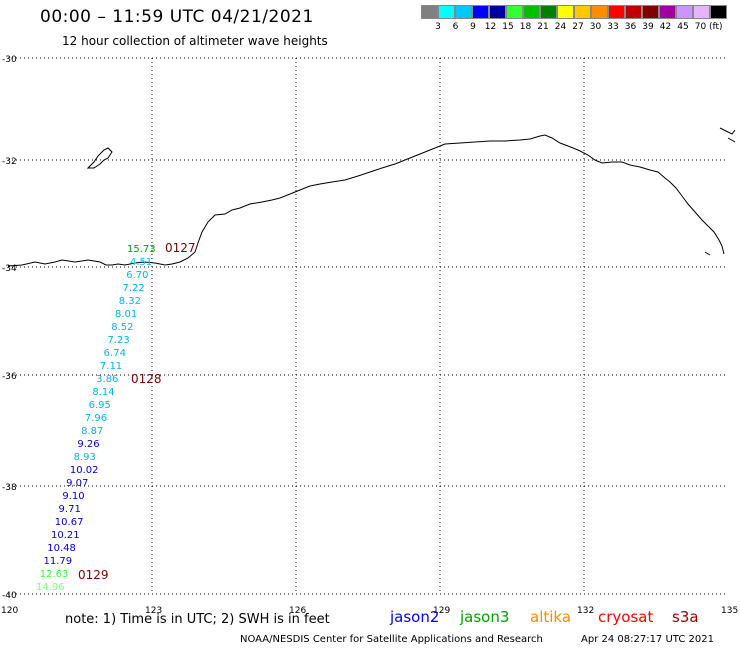 The height and width of the screenshot is (650, 740). Describe the element at coordinates (115, 353) in the screenshot. I see `wave-height-label: 6.74` at that location.